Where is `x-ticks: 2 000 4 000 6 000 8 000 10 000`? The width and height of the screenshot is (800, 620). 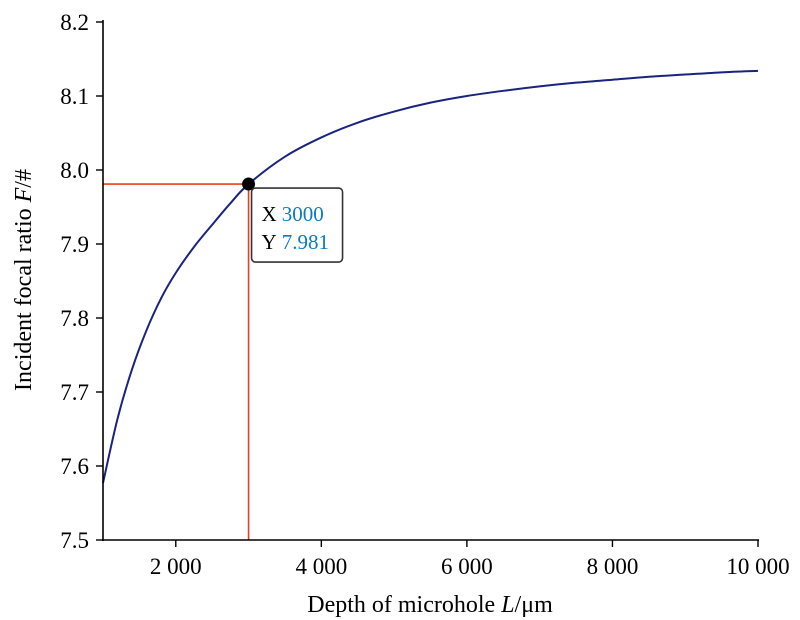
x-ticks: 2 000 4 000 6 000 8 000 10 000 is located at coordinates (470, 559).